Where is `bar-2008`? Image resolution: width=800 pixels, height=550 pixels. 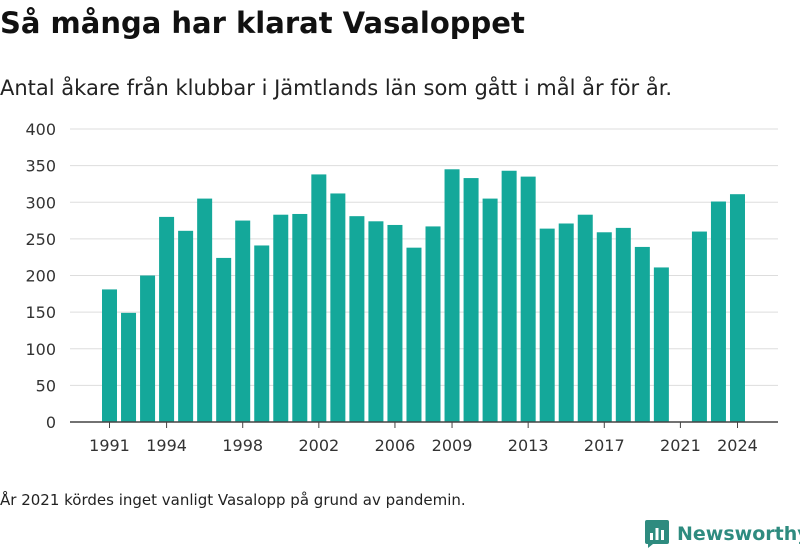 bar-2008 is located at coordinates (433, 324).